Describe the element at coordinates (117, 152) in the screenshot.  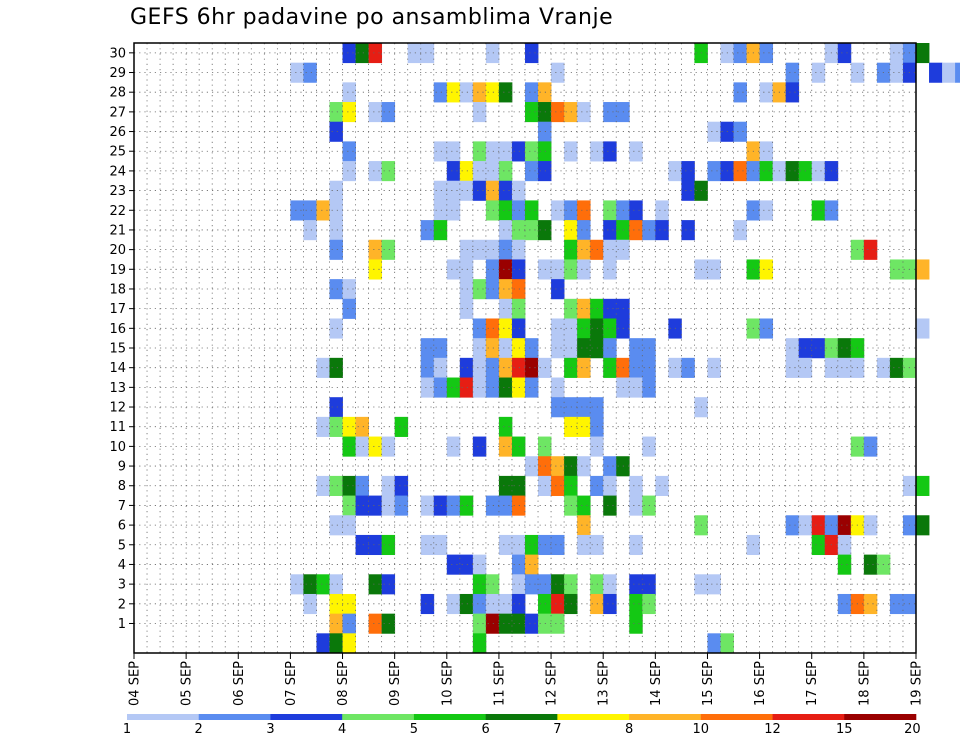
I see `y-tick-label: 25` at that location.